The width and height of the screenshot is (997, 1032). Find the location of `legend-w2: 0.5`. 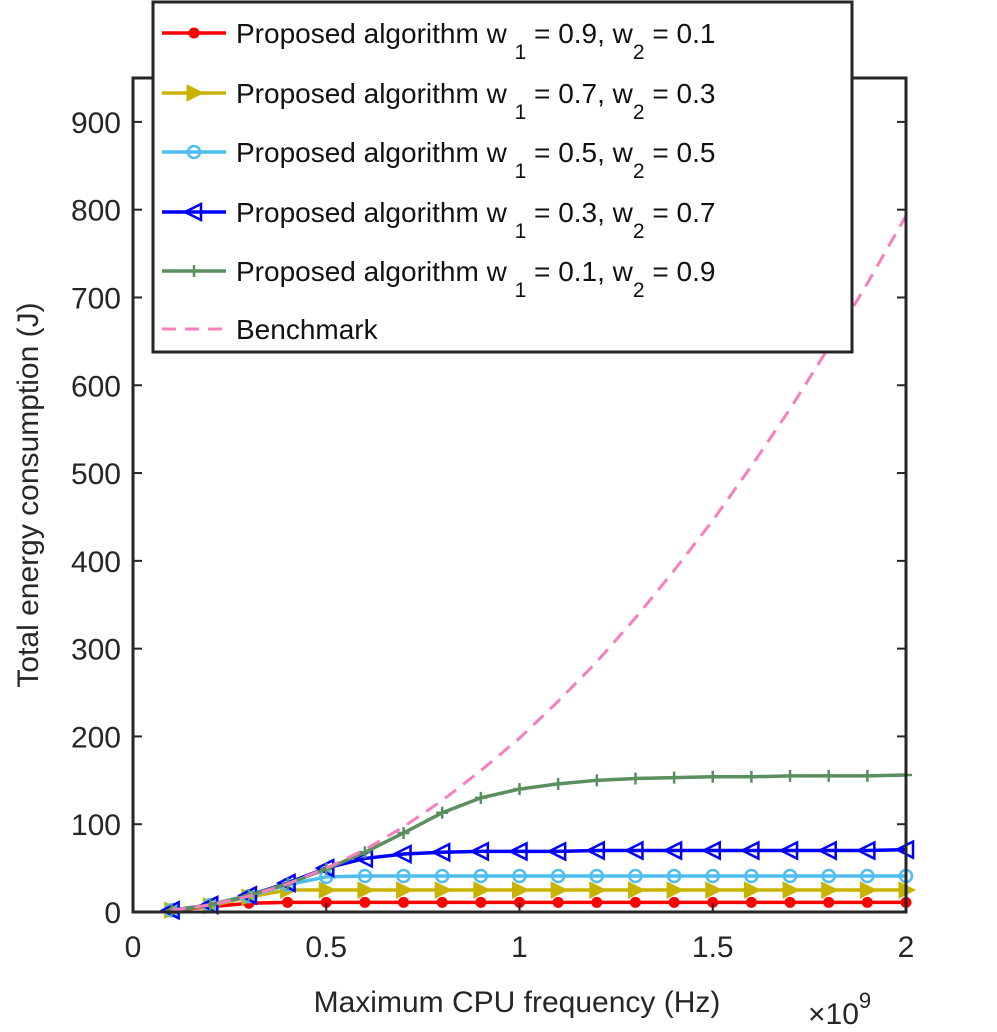

legend-w2: 0.5 is located at coordinates (696, 152).